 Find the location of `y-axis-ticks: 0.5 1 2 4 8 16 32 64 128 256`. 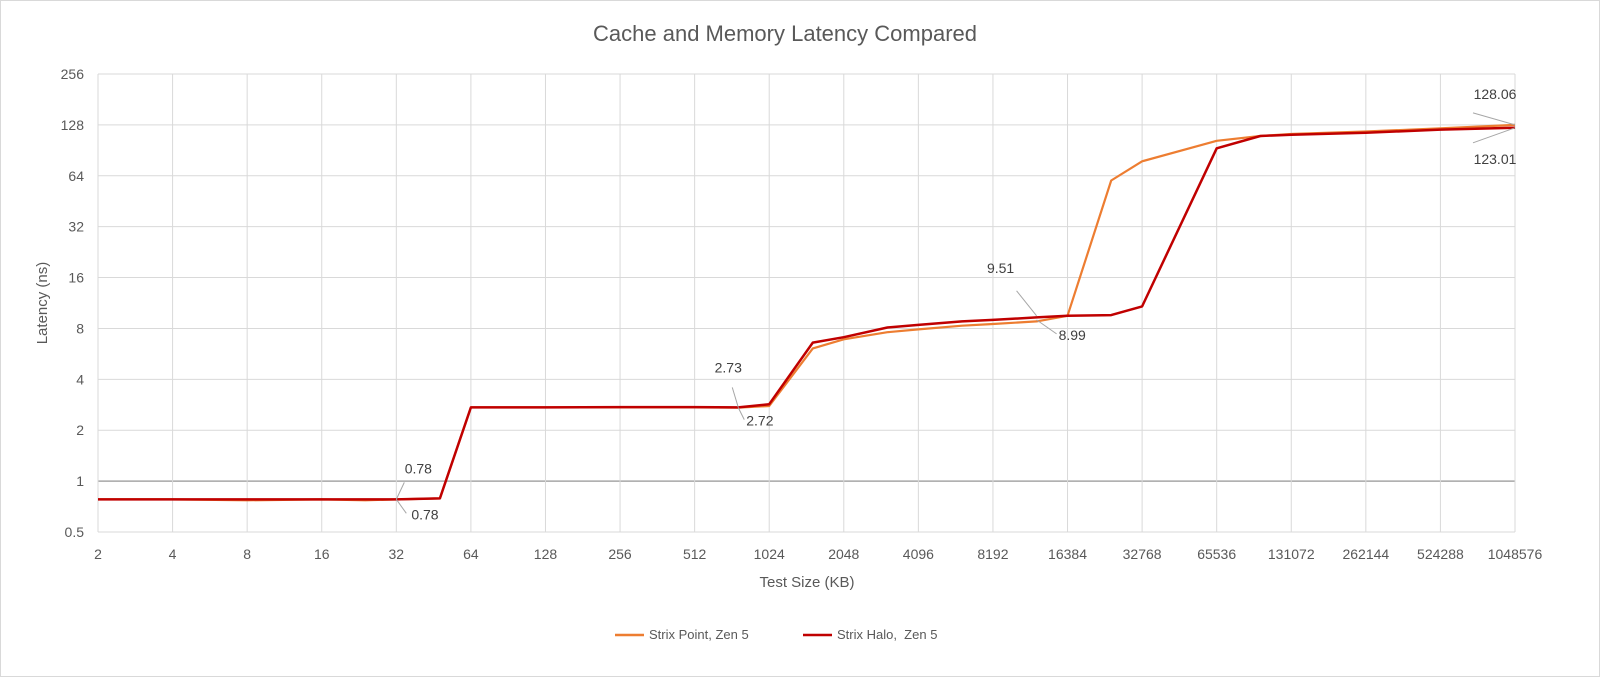

y-axis-ticks: 0.5 1 2 4 8 16 32 64 128 256 is located at coordinates (73, 303).